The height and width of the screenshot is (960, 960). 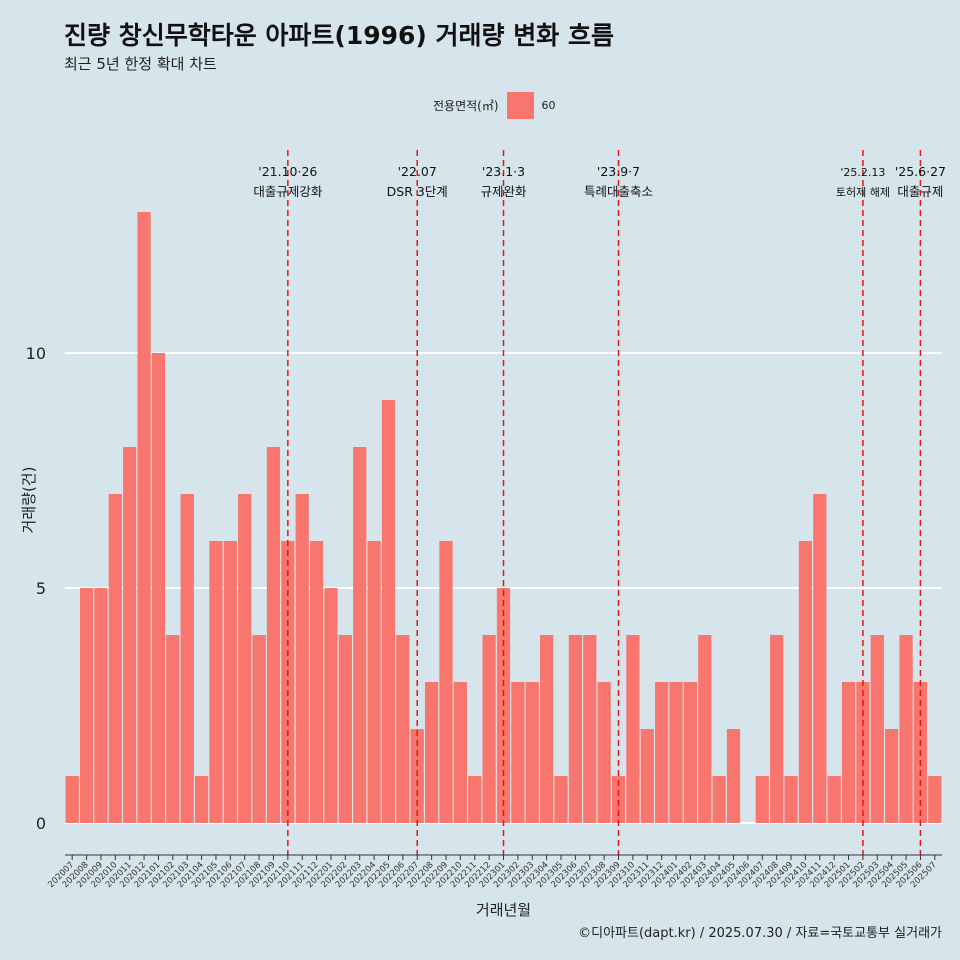 What do you see at coordinates (503, 191) in the screenshot?
I see `annotation-label: 규제완화` at bounding box center [503, 191].